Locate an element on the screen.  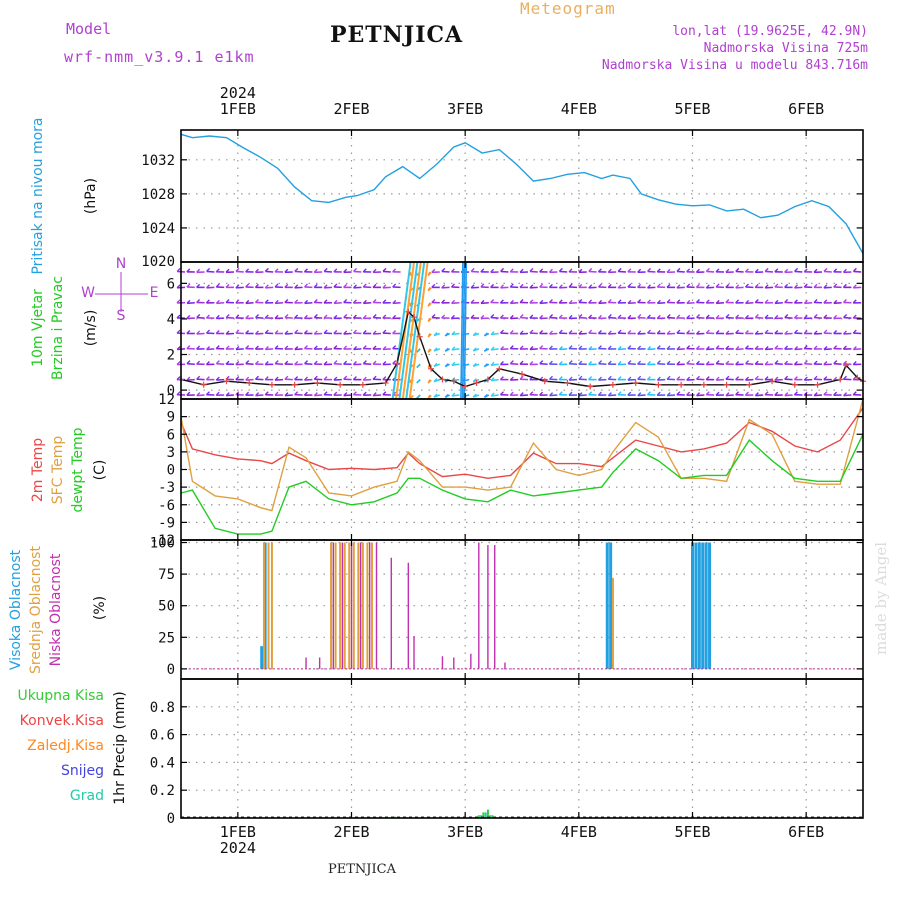
precip-bar is located at coordinates (485, 815).